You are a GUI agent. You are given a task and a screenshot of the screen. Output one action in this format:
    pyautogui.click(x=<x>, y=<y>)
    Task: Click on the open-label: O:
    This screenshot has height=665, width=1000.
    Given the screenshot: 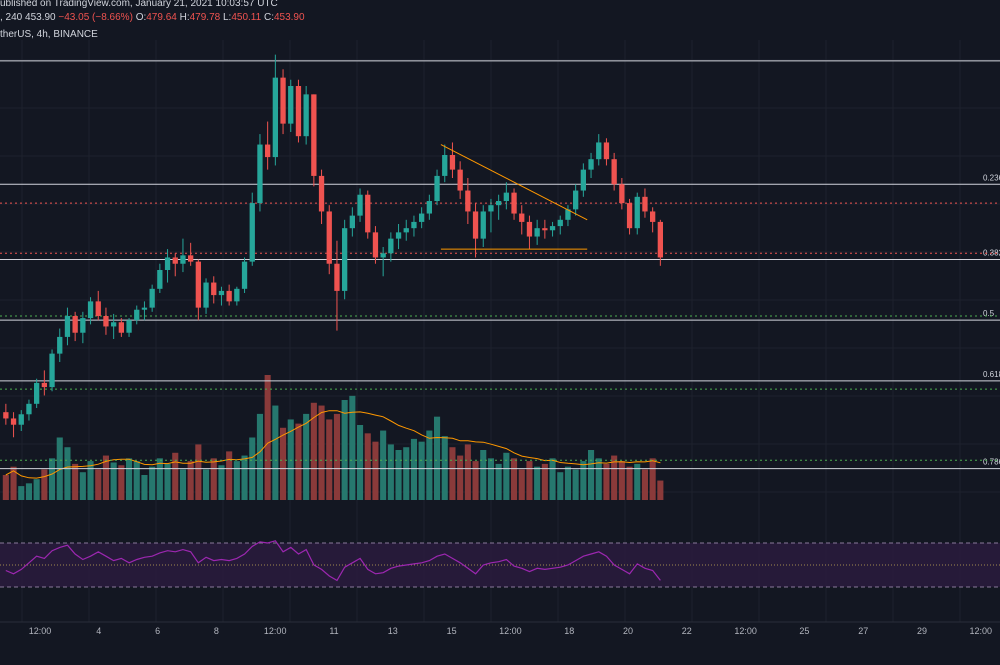 What is the action you would take?
    pyautogui.click(x=141, y=17)
    